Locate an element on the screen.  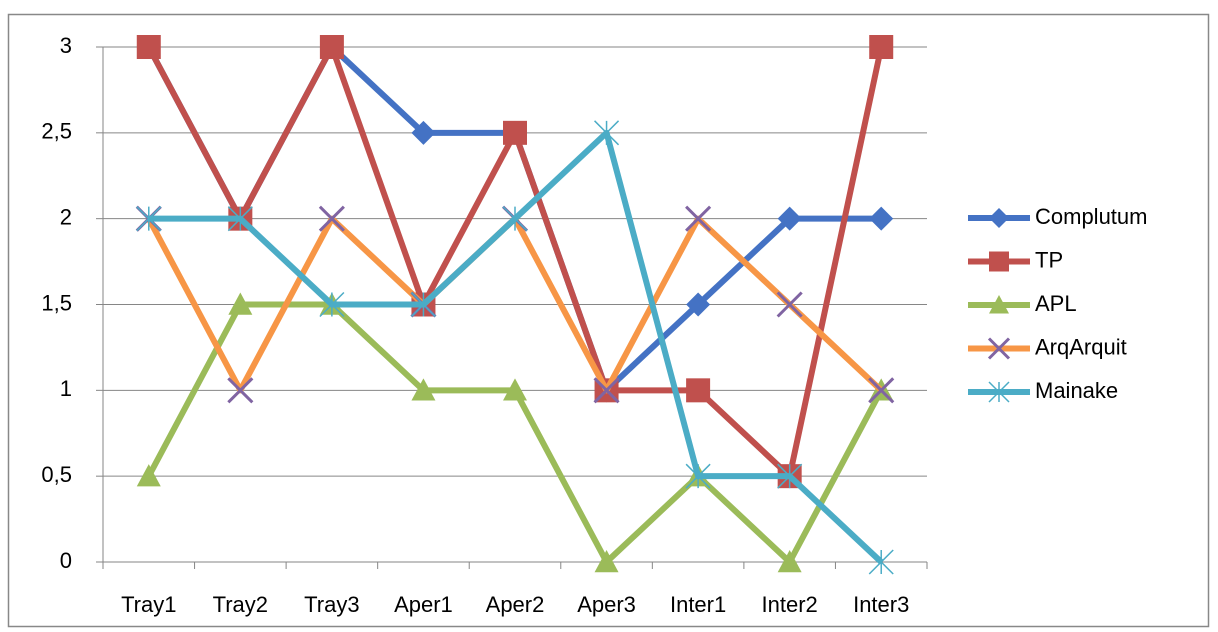
x-tick-label: Aper3 is located at coordinates (606, 604).